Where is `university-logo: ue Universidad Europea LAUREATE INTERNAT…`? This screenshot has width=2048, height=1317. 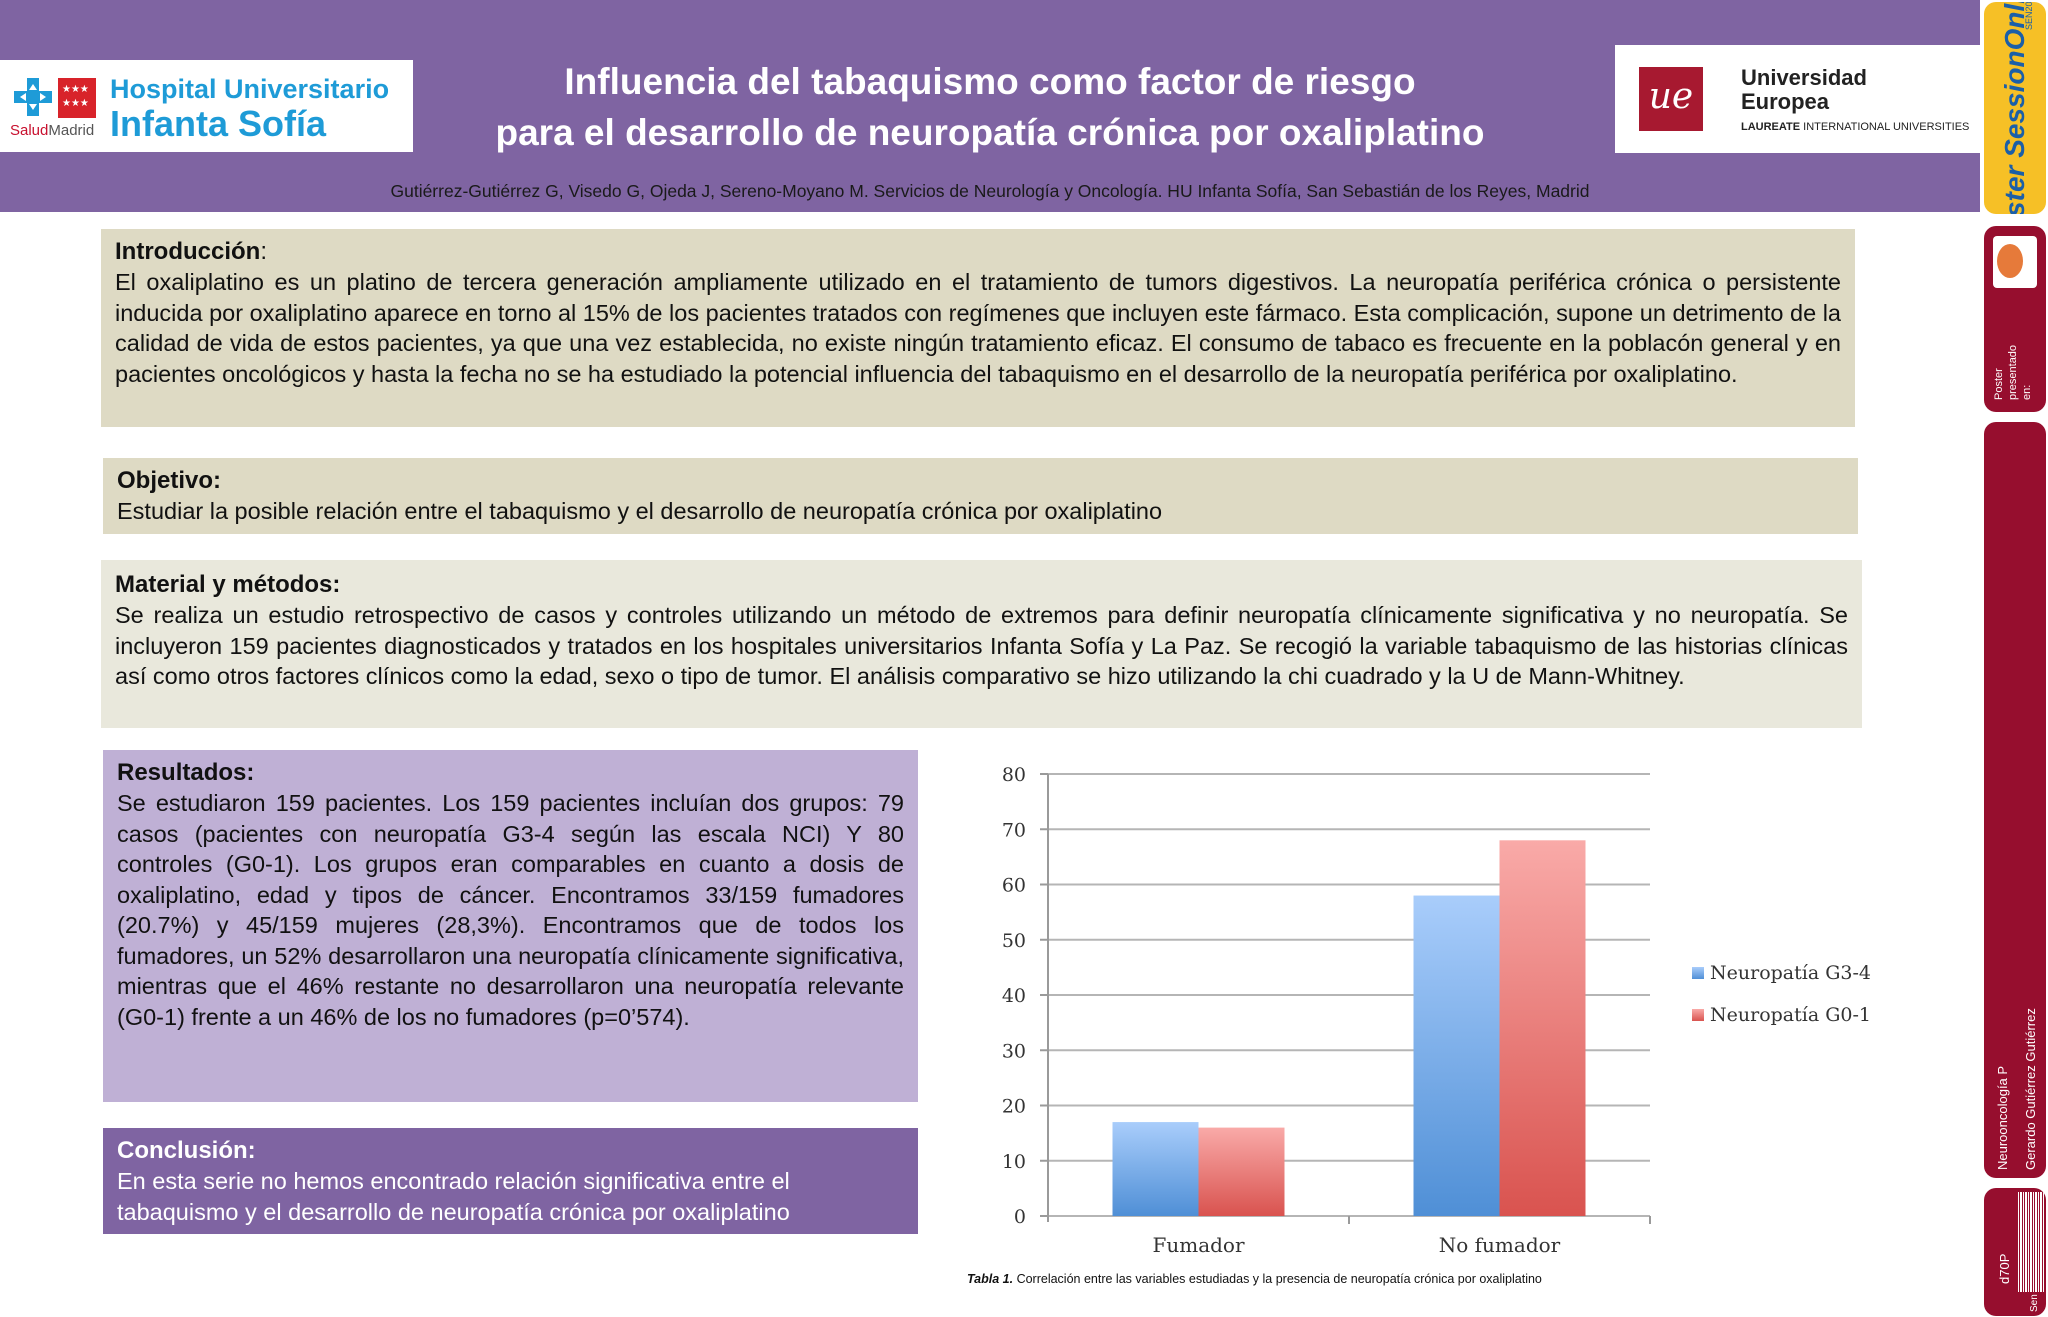
university-logo: ue Universidad Europea LAUREATE INTERNAT… is located at coordinates (1797, 99).